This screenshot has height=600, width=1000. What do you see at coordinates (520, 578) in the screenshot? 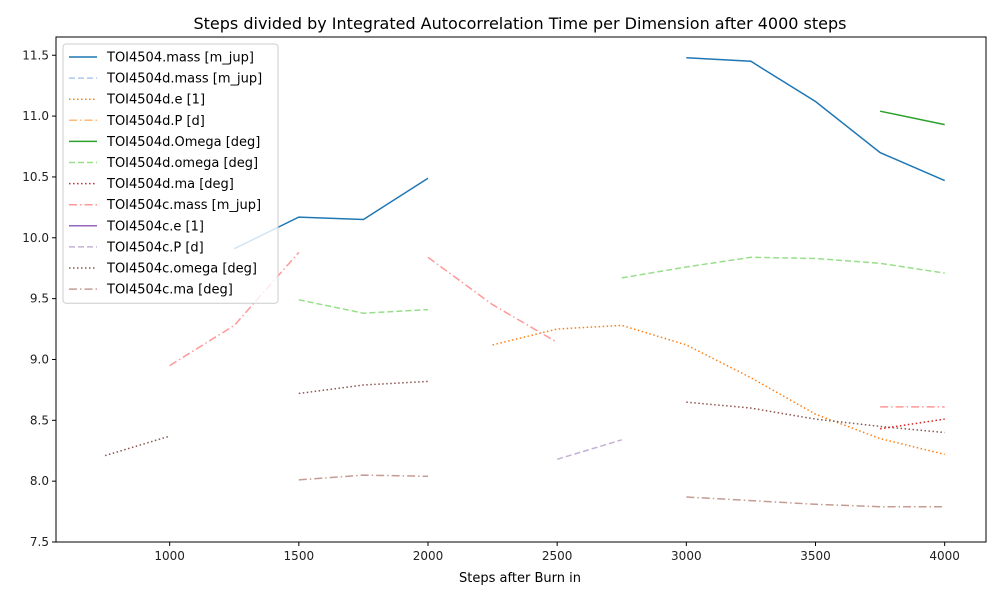
I see `x-axis-label: Steps after Burn in` at bounding box center [520, 578].